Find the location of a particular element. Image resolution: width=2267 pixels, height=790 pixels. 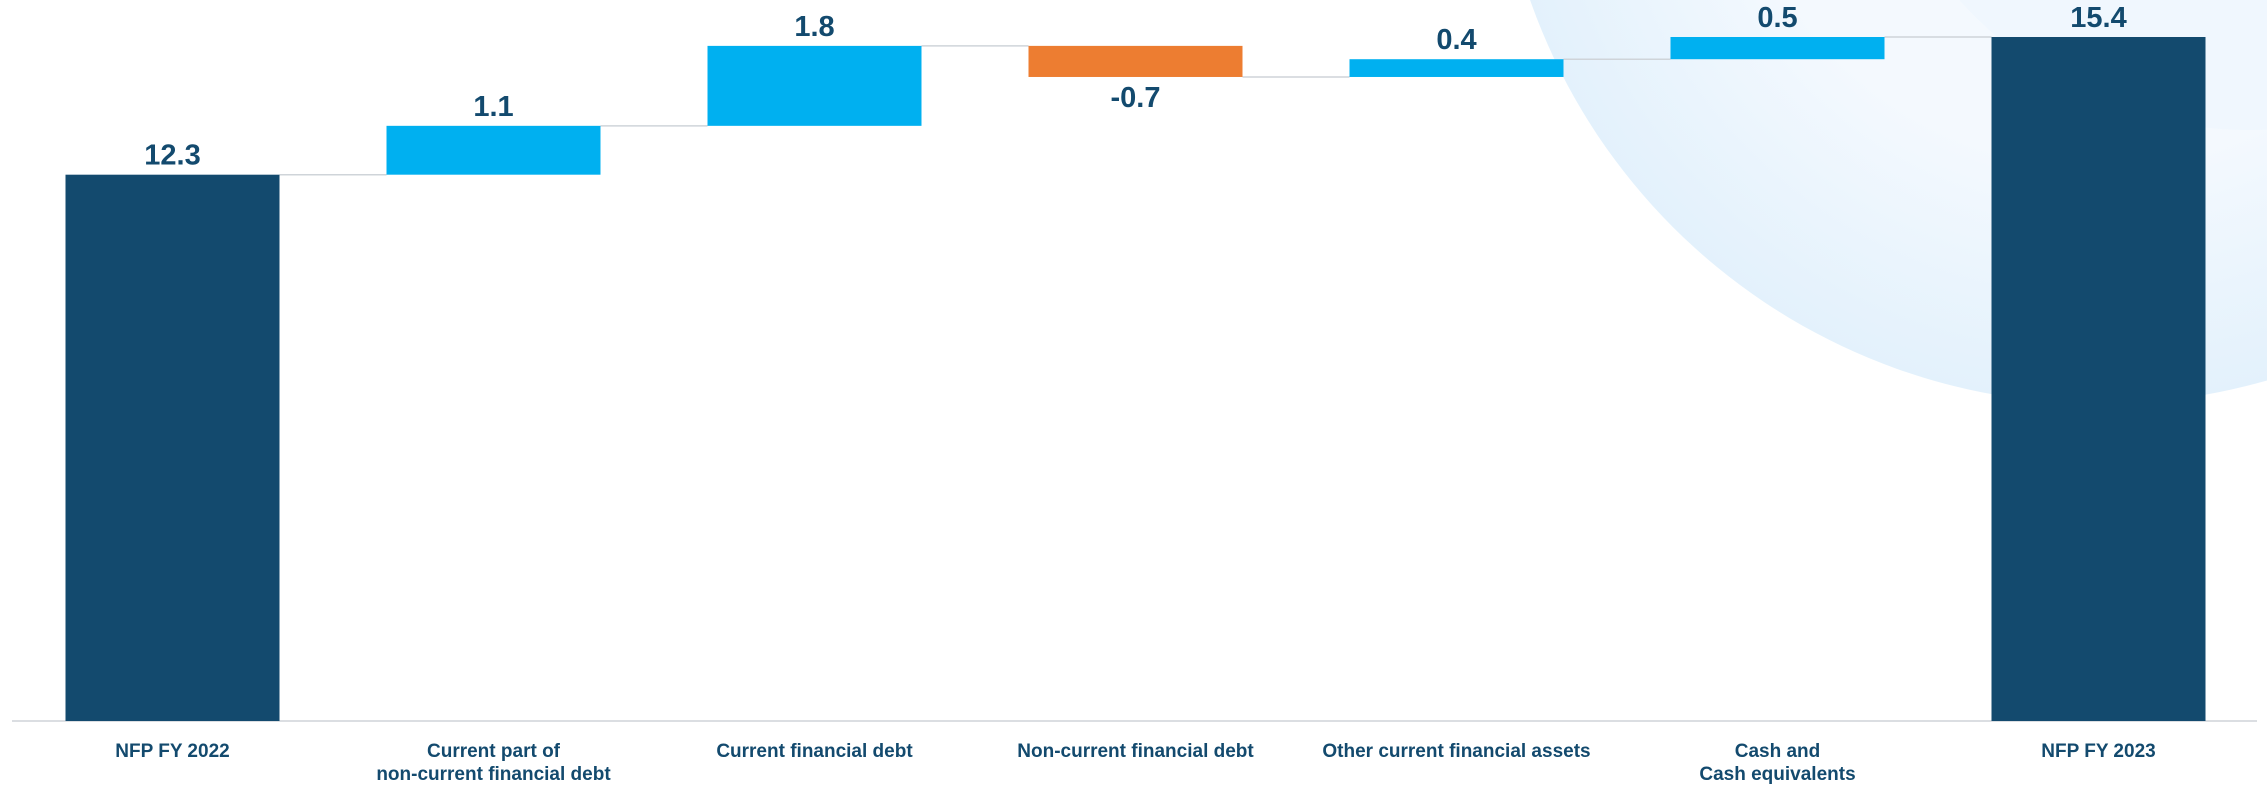

x-tick-label: Other current financial assets is located at coordinates (1456, 751).